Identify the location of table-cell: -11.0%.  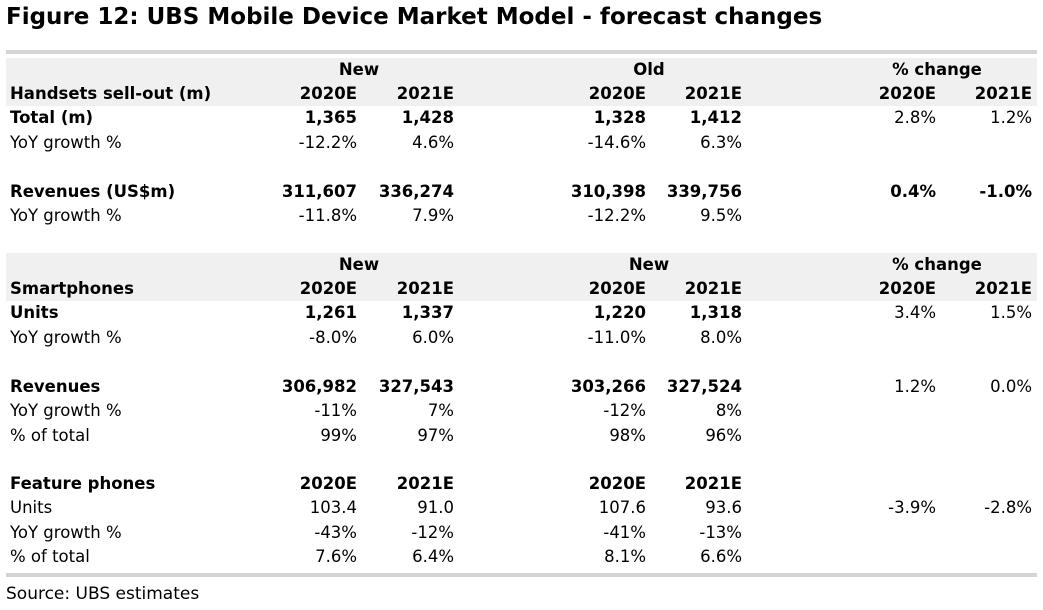
(616, 337).